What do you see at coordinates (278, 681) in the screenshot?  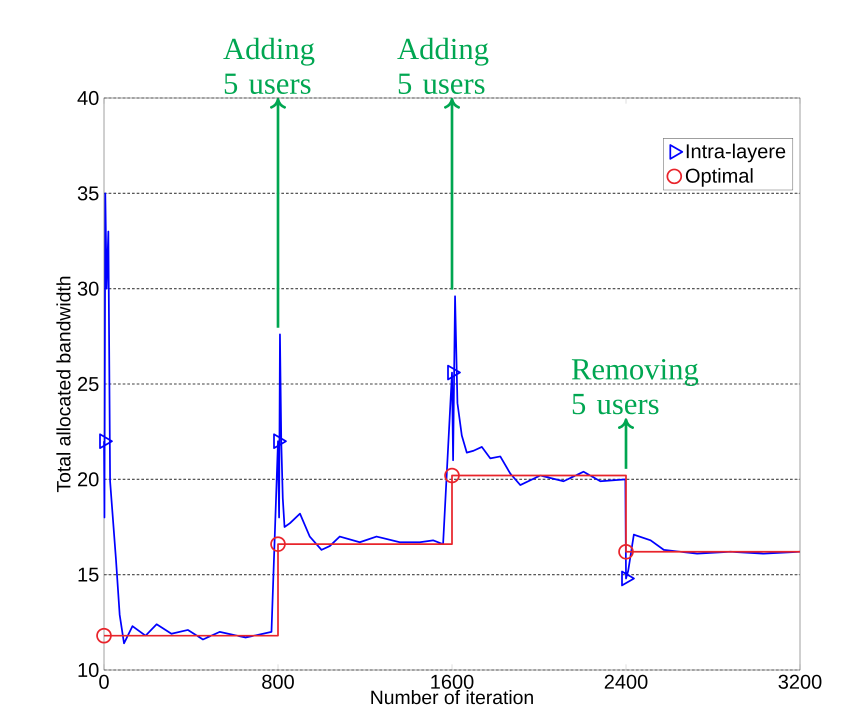 I see `x-tick-label: 800` at bounding box center [278, 681].